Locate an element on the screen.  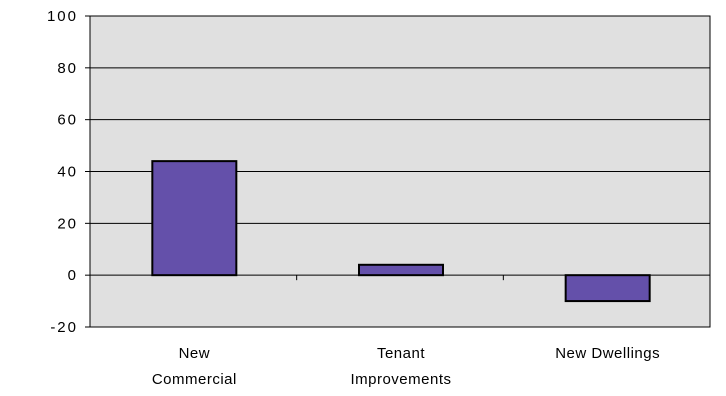
x-category-label: Improvements is located at coordinates (400, 379).